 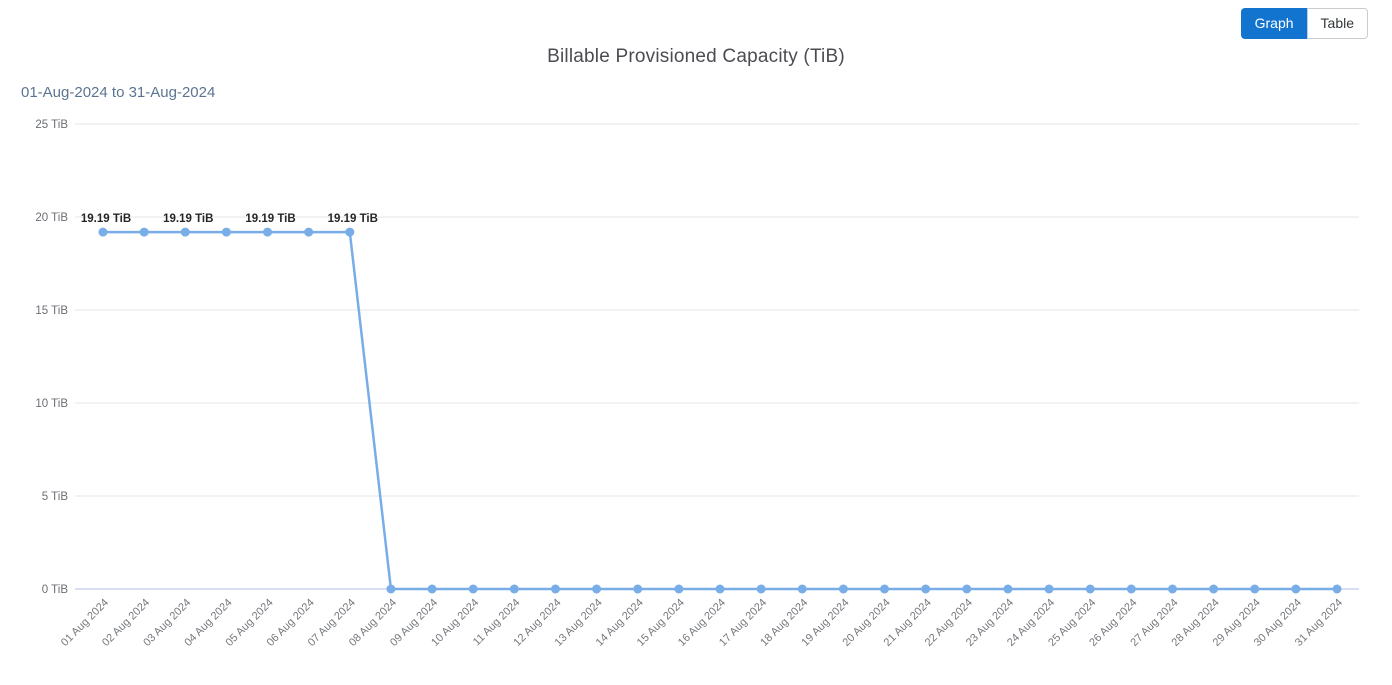 What do you see at coordinates (1273, 23) in the screenshot?
I see `graph-tab-button: Graph` at bounding box center [1273, 23].